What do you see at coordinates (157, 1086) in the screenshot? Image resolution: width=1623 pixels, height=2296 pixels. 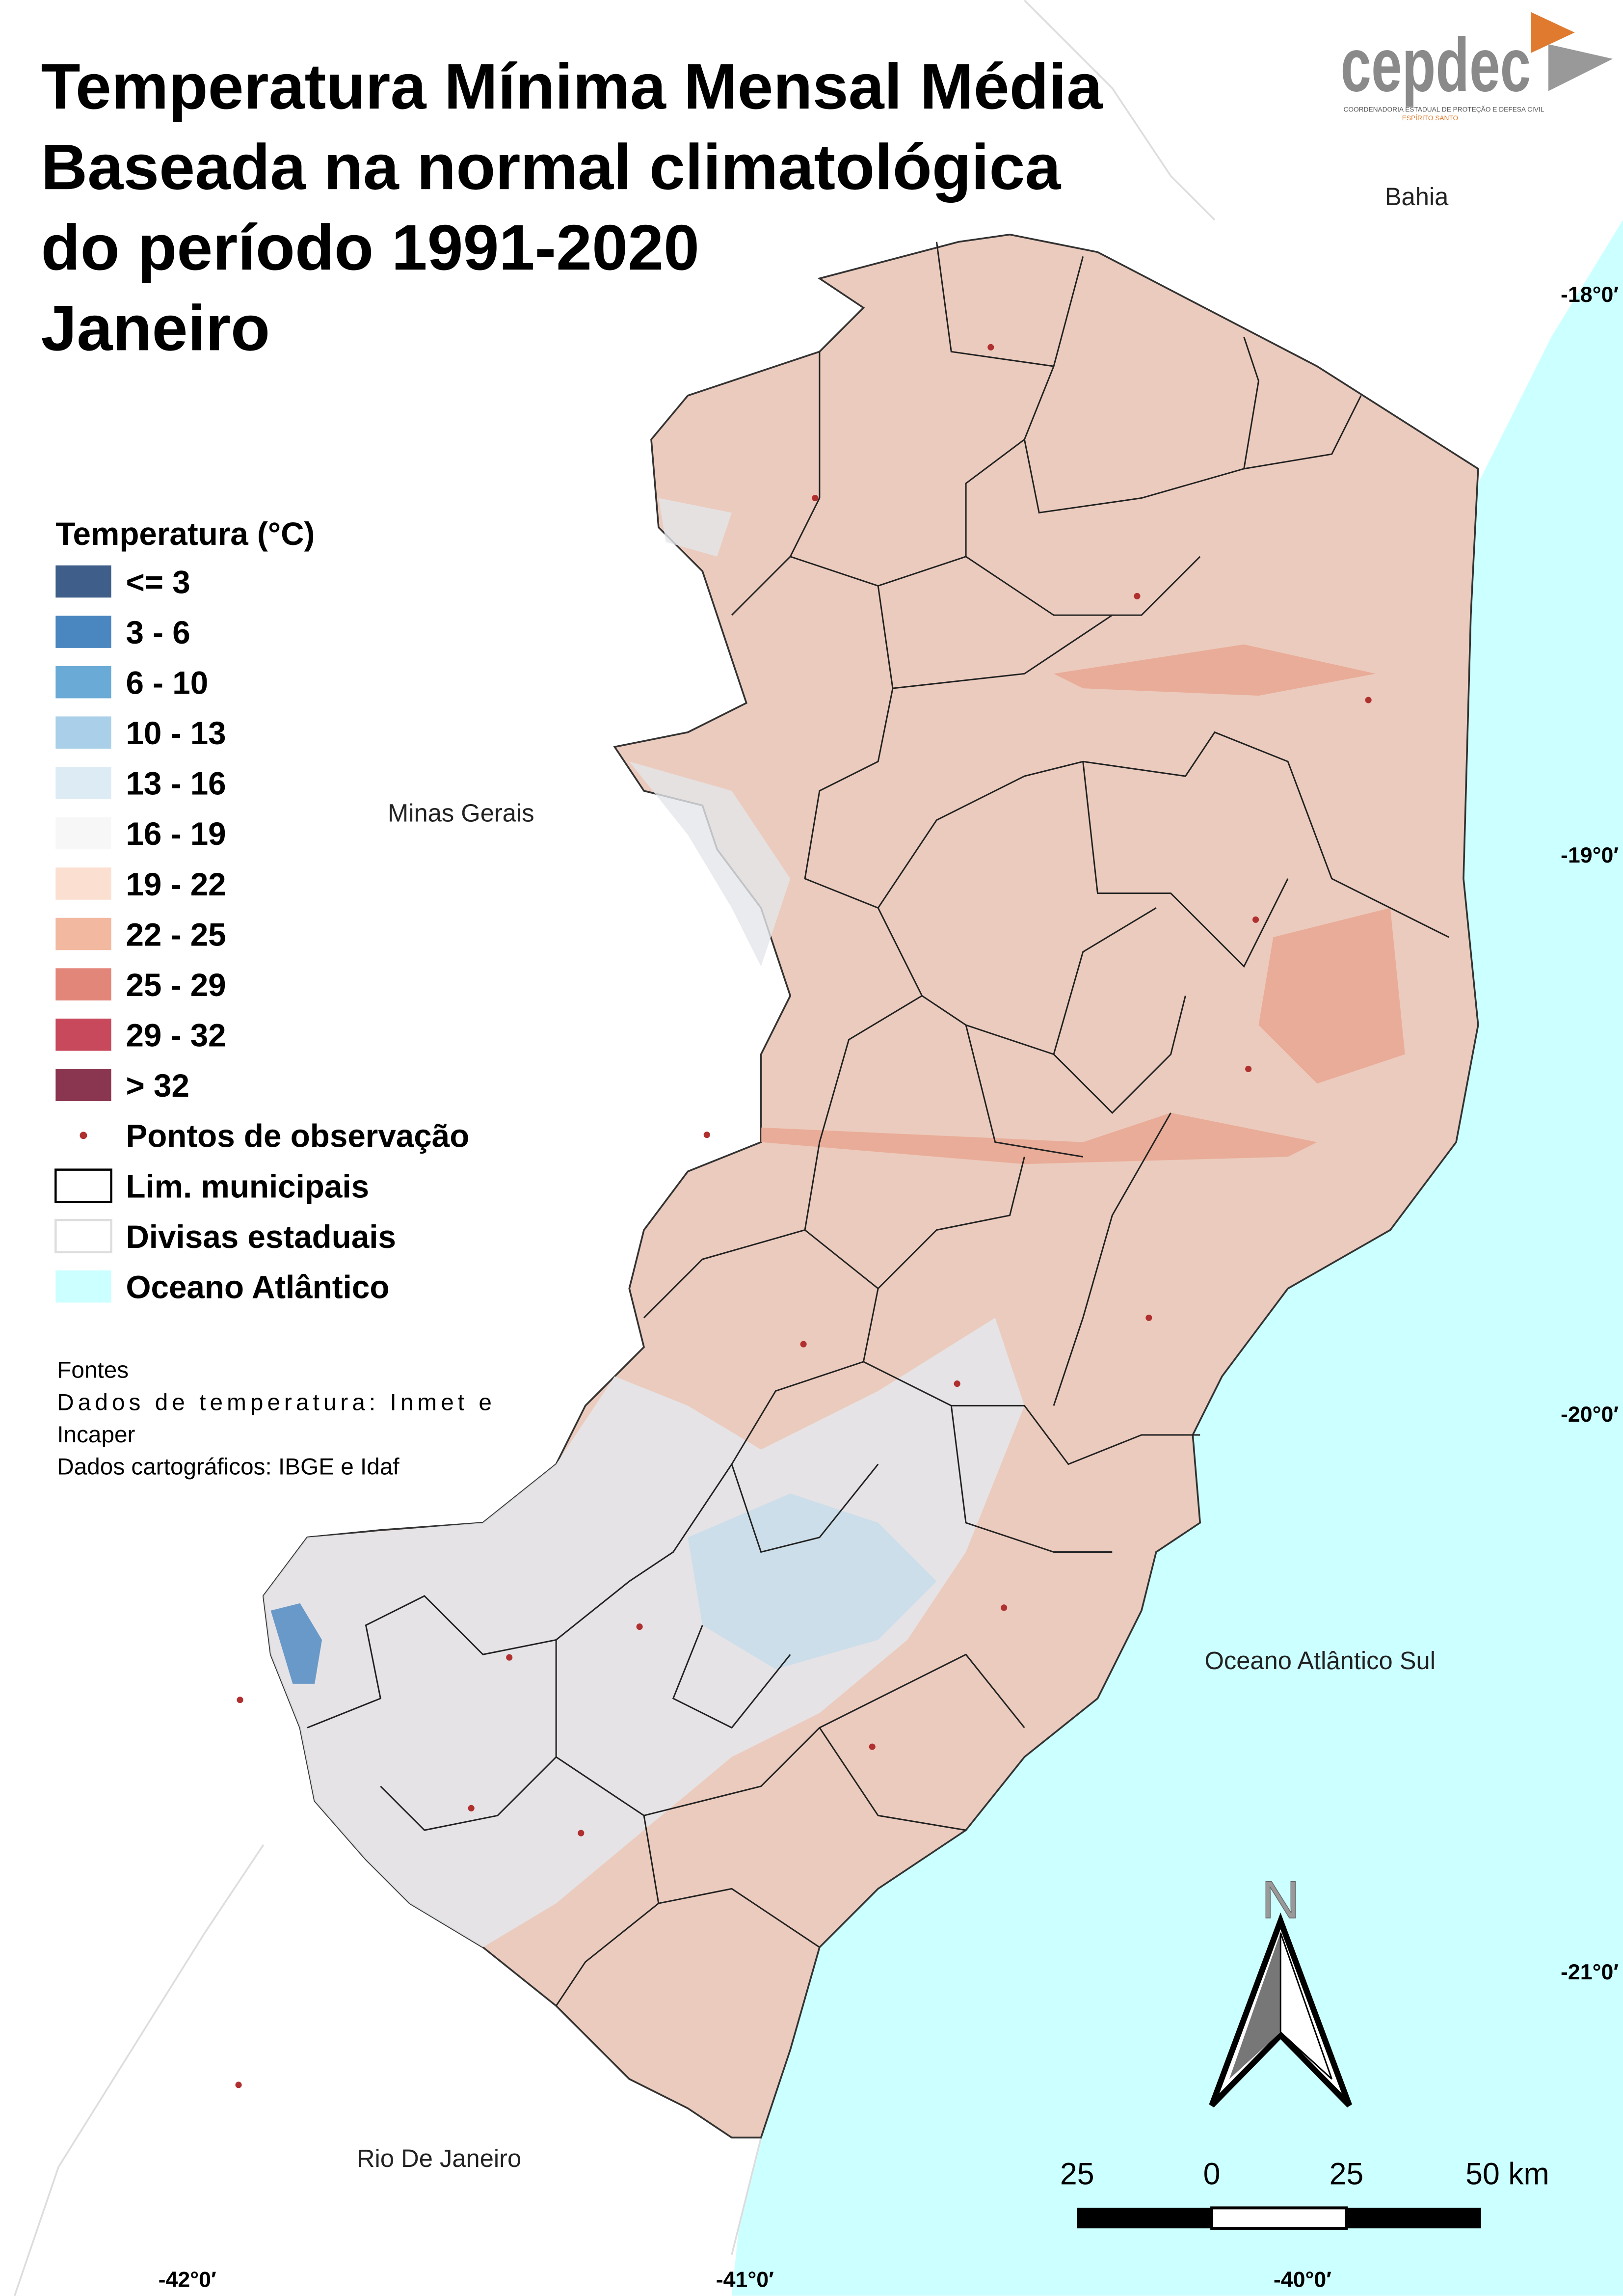 I see `legend-label: > 32` at bounding box center [157, 1086].